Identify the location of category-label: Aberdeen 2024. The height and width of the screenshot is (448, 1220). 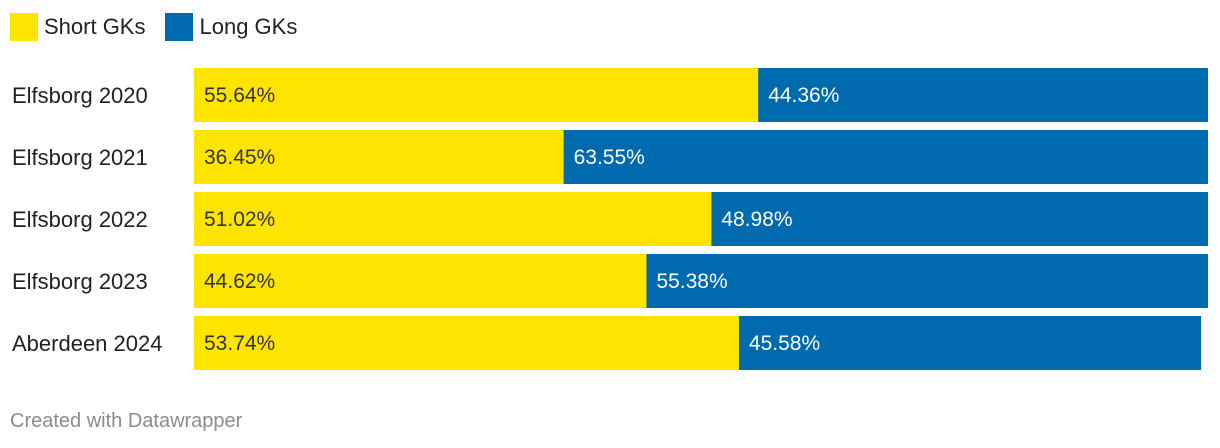
(87, 343).